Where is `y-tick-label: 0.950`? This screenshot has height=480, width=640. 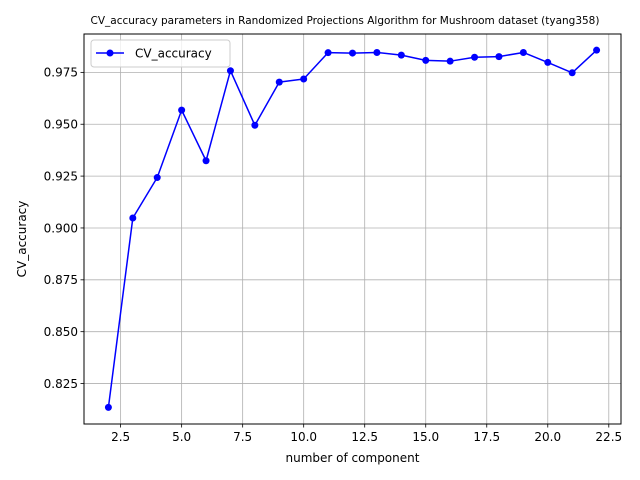
y-tick-label: 0.950 is located at coordinates (61, 125).